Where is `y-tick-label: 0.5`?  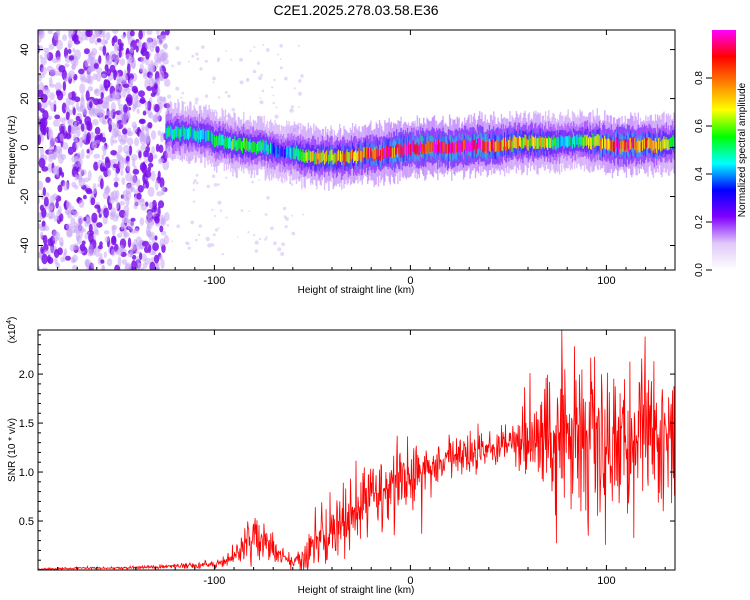 y-tick-label: 0.5 is located at coordinates (26, 522).